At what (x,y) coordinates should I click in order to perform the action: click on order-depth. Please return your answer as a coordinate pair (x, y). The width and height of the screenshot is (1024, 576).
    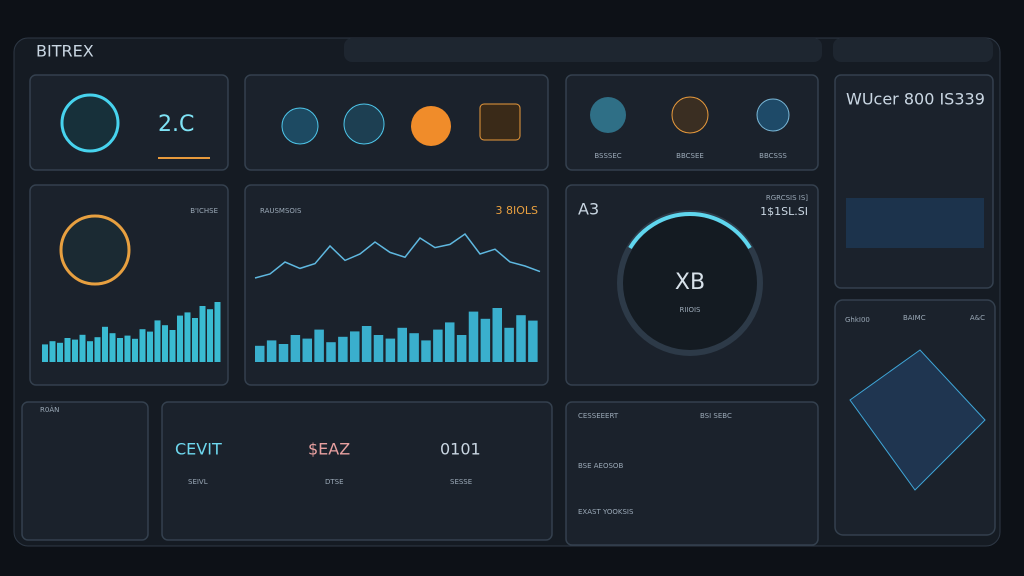
    Looking at the image, I should click on (915, 223).